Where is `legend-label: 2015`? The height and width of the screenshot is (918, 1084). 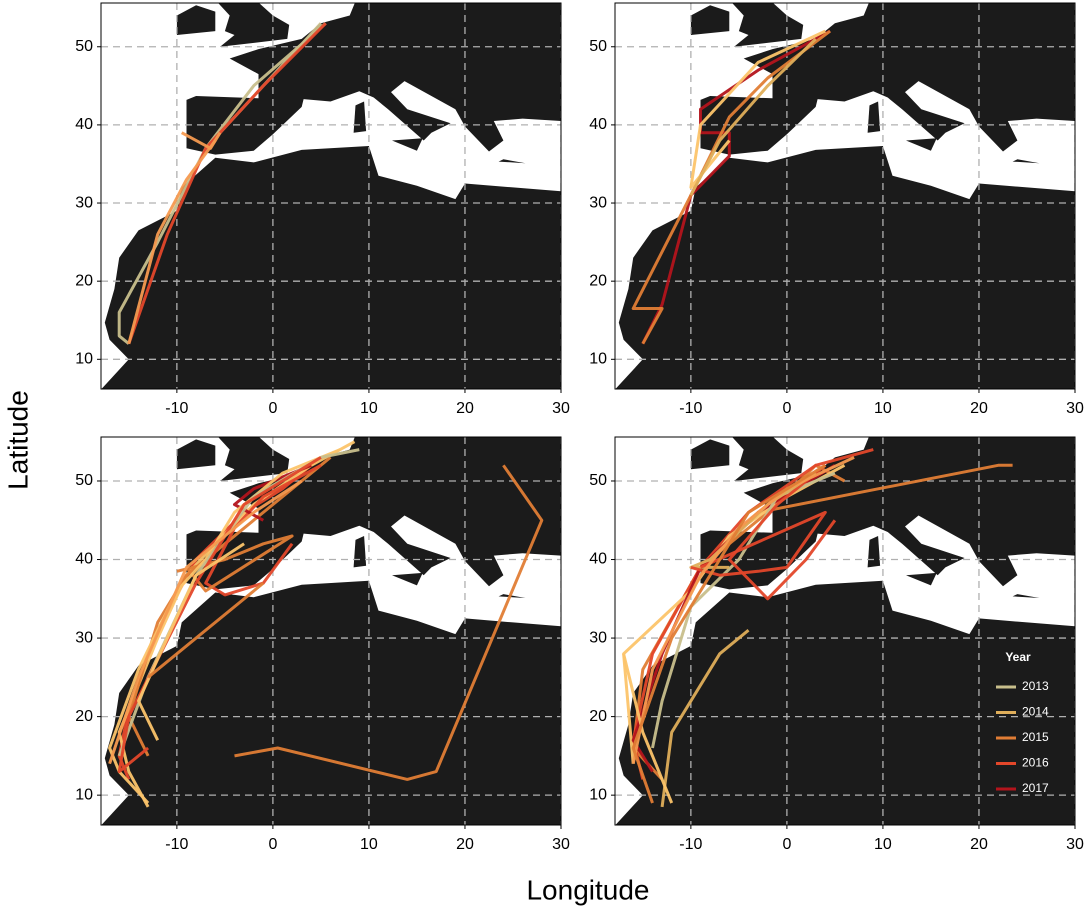 legend-label: 2015 is located at coordinates (1035, 737).